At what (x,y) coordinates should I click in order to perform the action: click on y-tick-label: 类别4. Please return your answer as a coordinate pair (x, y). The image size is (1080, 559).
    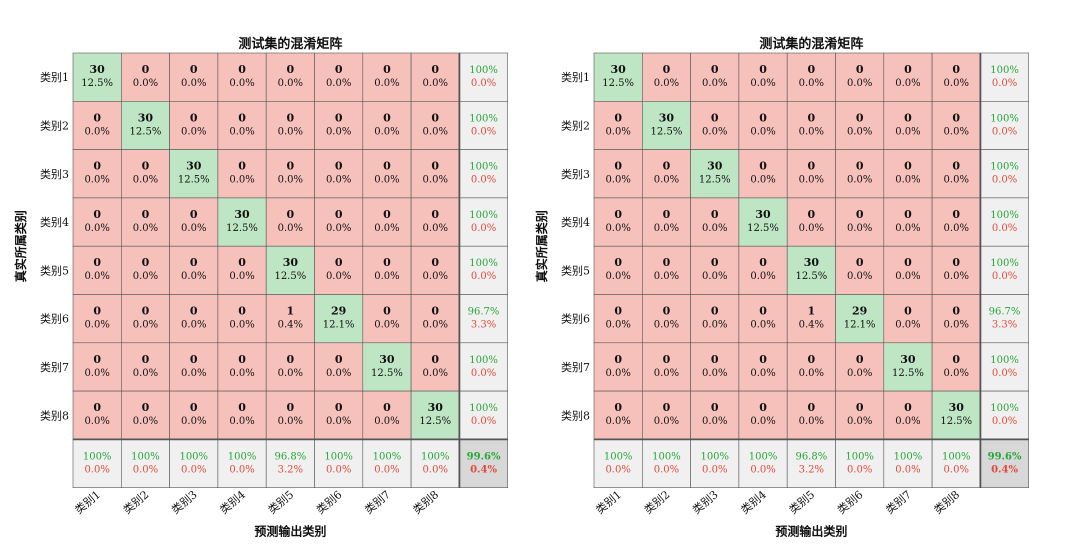
    Looking at the image, I should click on (54, 222).